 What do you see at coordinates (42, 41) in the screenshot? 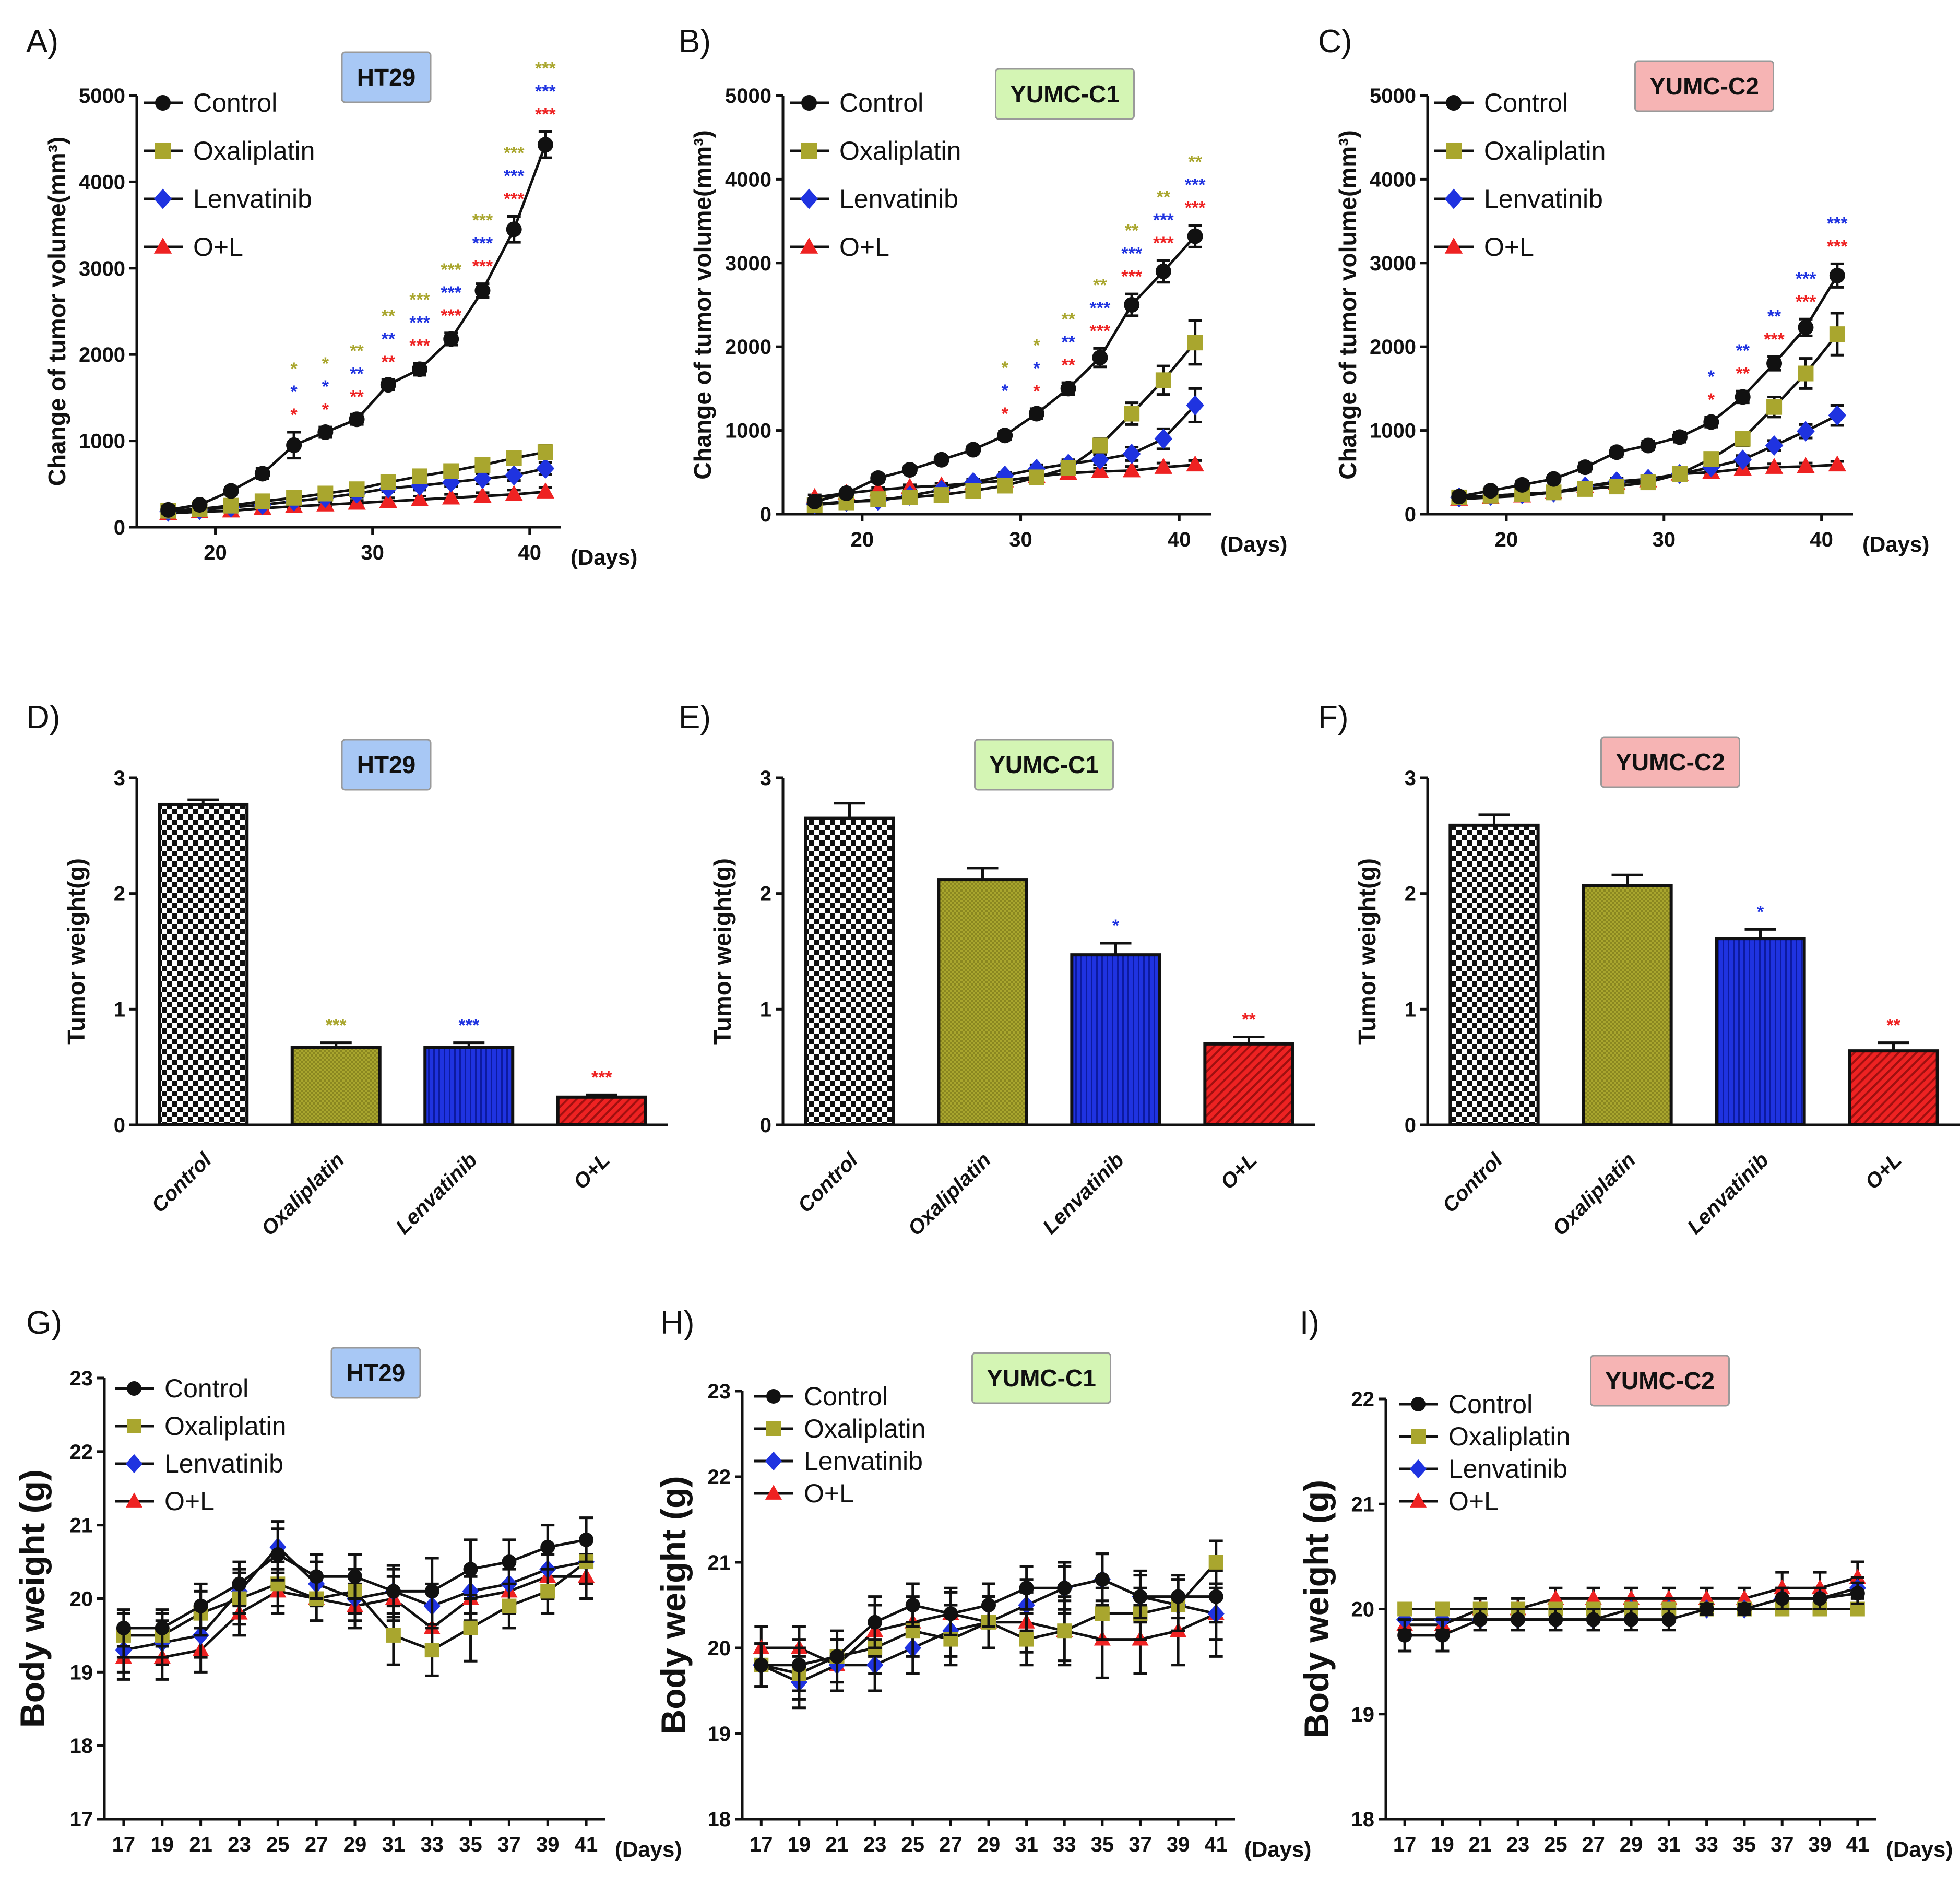
I see `panel-letter: A)` at bounding box center [42, 41].